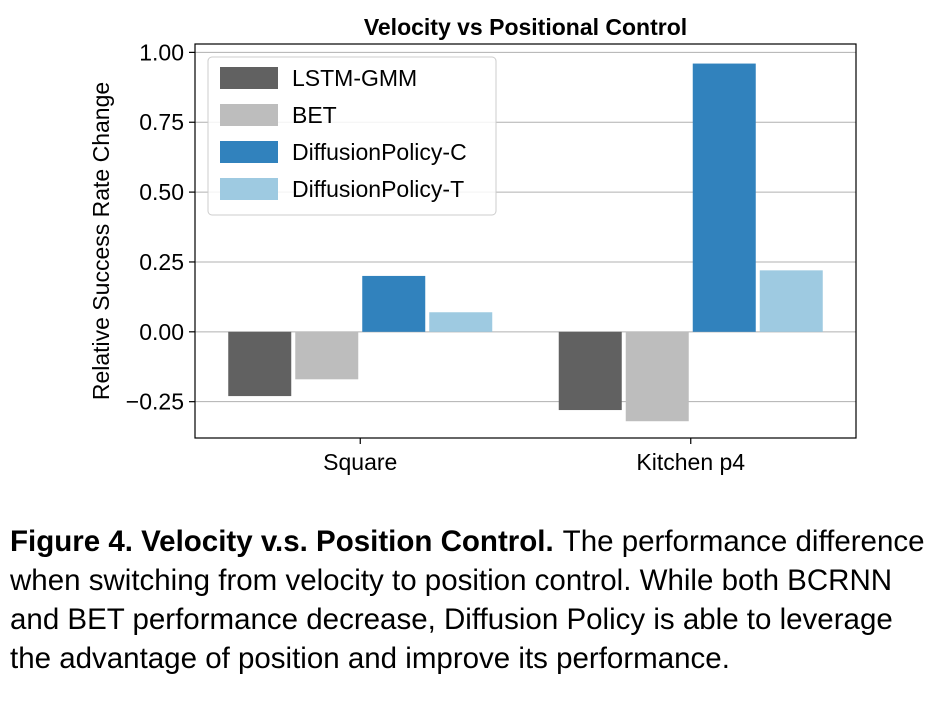 The image size is (942, 724). Describe the element at coordinates (360, 462) in the screenshot. I see `x-tick-label: Square` at that location.